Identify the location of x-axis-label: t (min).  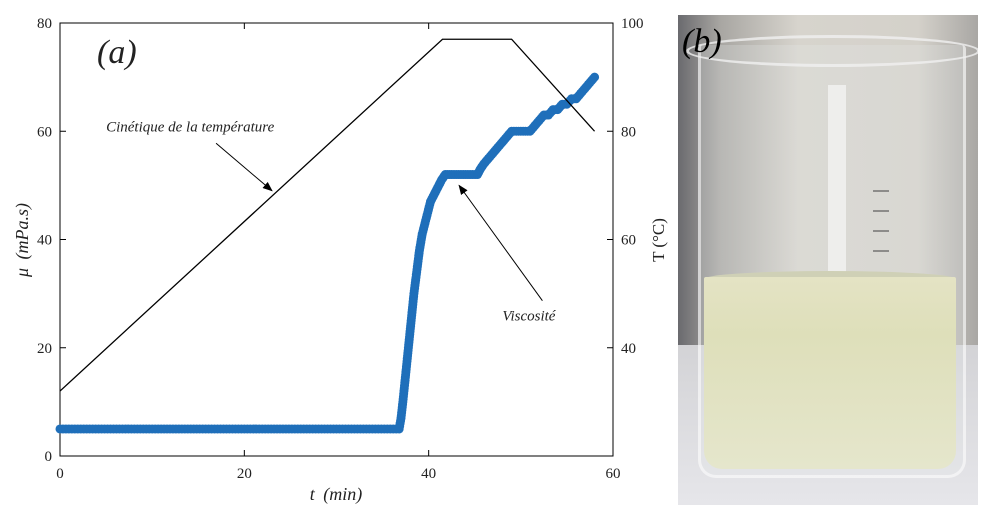
(336, 494).